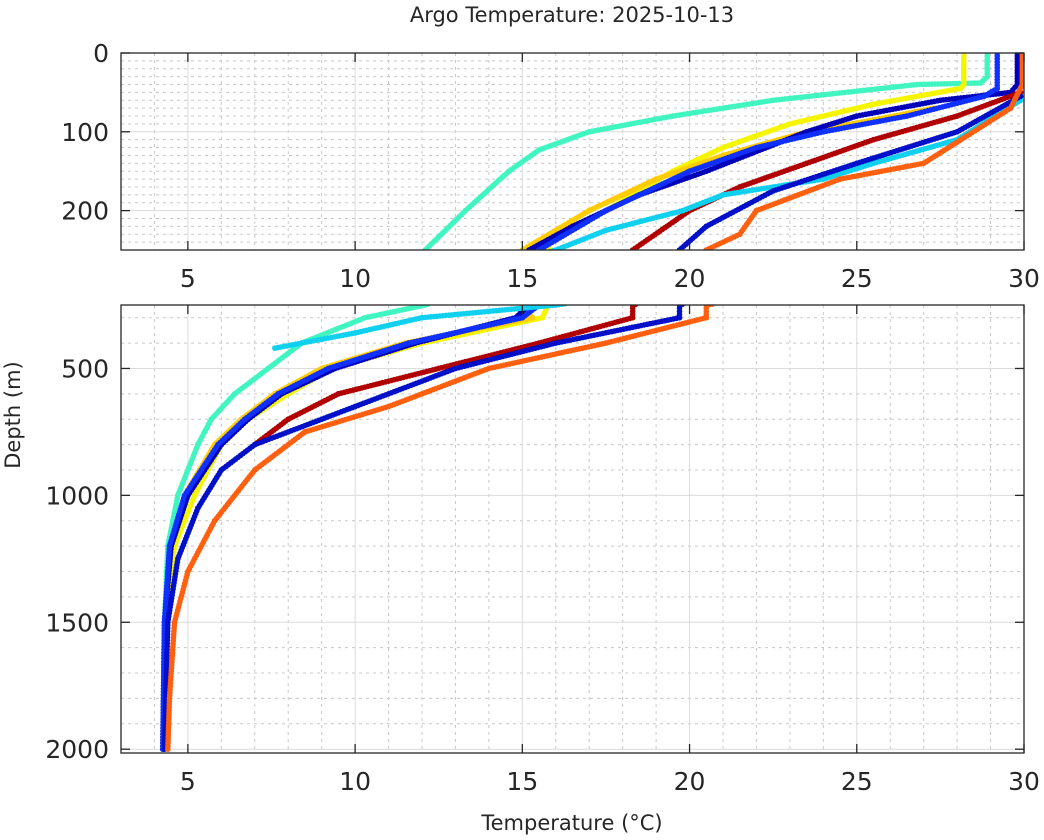 This screenshot has height=840, width=1044. What do you see at coordinates (445, 376) in the screenshot?
I see `series-float-darkred` at bounding box center [445, 376].